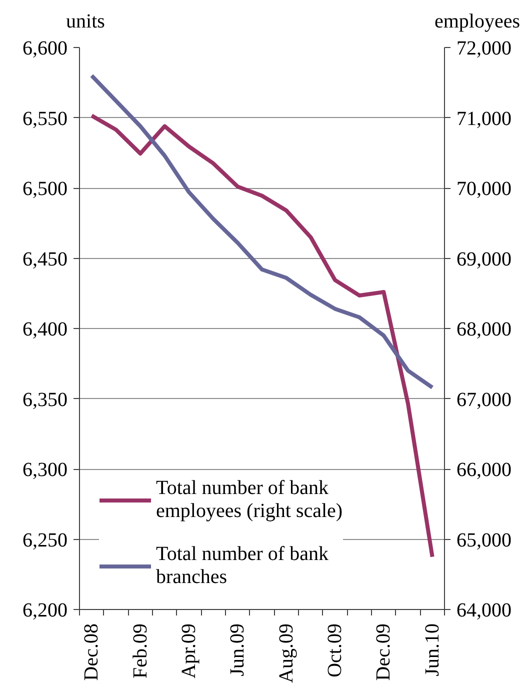  What do you see at coordinates (335, 650) in the screenshot?
I see `x-tick-label: Oct.09` at bounding box center [335, 650].